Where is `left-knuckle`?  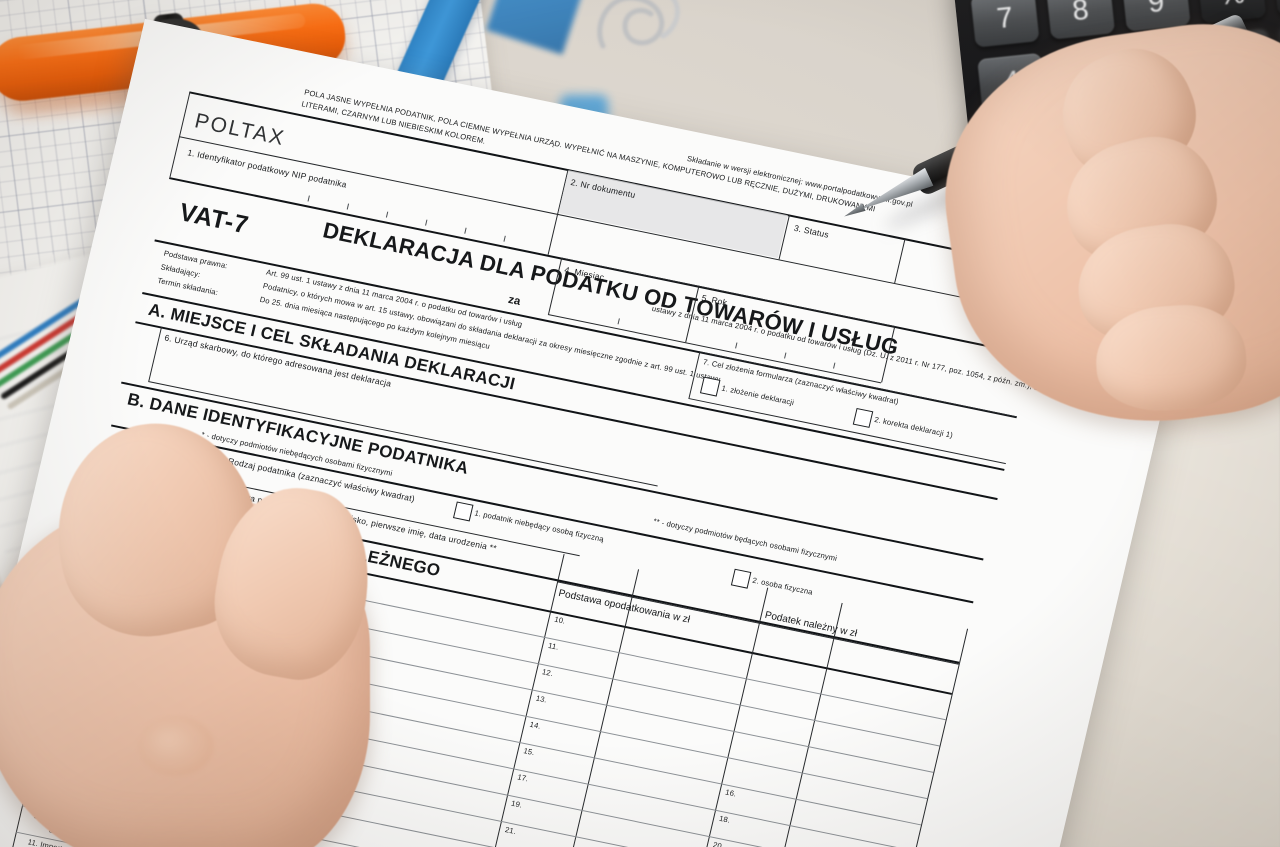
left-knuckle is located at coordinates (176, 746).